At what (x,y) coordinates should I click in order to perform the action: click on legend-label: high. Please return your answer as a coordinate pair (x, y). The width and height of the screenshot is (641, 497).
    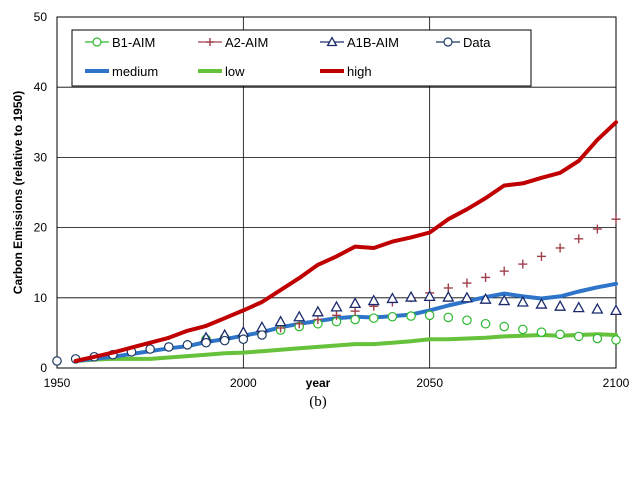
    Looking at the image, I should click on (359, 71).